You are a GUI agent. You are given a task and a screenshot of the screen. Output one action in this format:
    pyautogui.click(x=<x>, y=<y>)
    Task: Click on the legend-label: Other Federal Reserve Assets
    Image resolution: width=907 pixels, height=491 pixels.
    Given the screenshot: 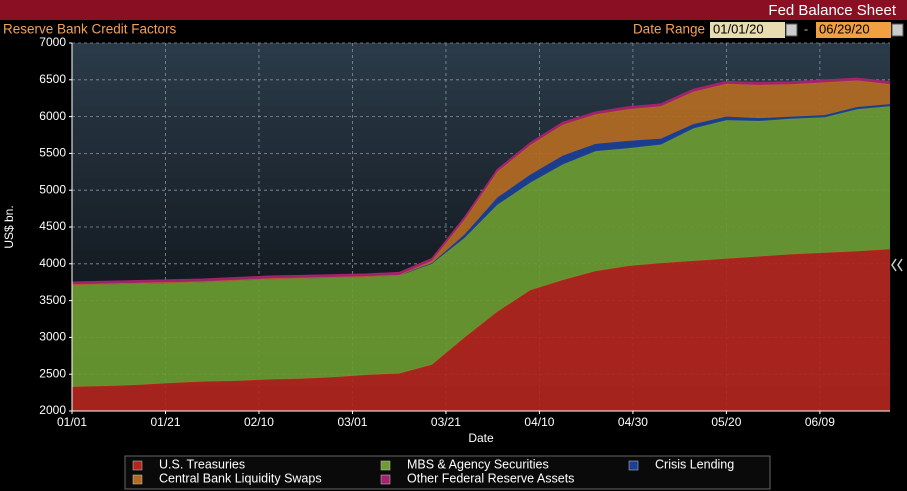 What is the action you would take?
    pyautogui.click(x=490, y=478)
    